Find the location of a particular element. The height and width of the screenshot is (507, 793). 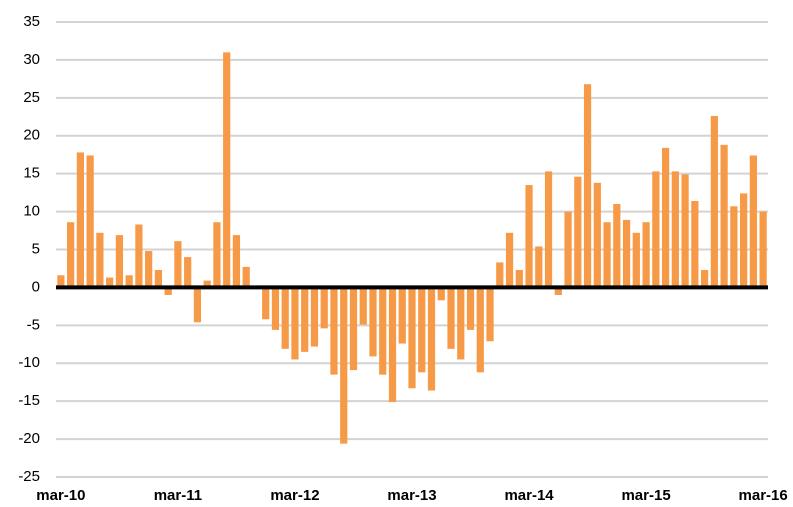

x-tick-label: mar-15 is located at coordinates (645, 495).